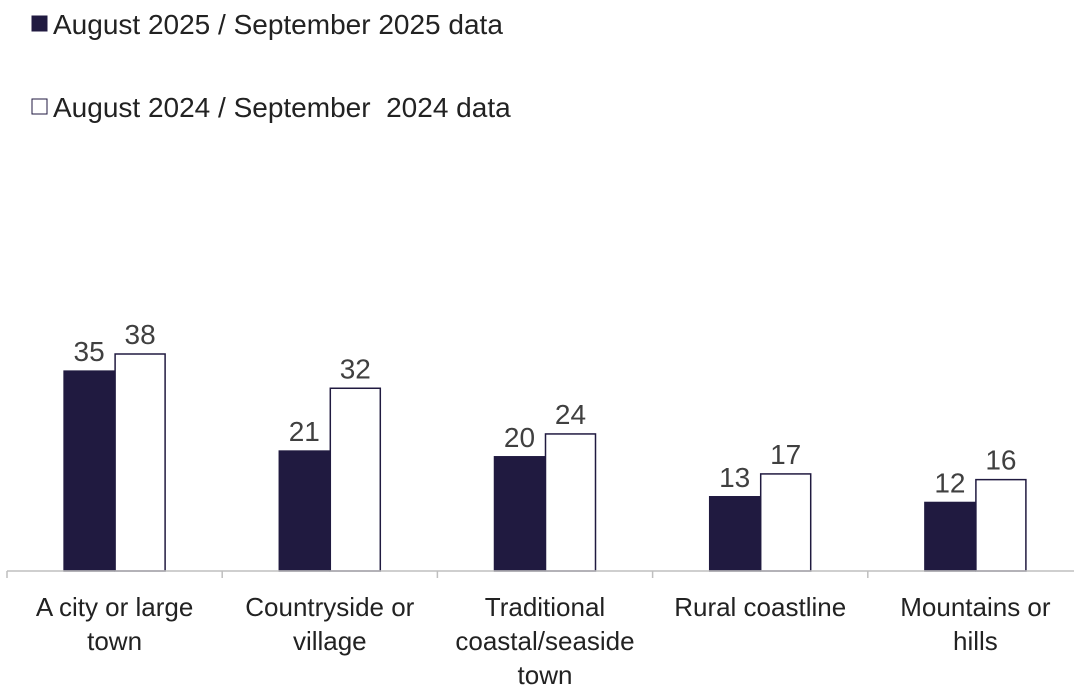  Describe the element at coordinates (540, 574) in the screenshot. I see `x-axis` at that location.